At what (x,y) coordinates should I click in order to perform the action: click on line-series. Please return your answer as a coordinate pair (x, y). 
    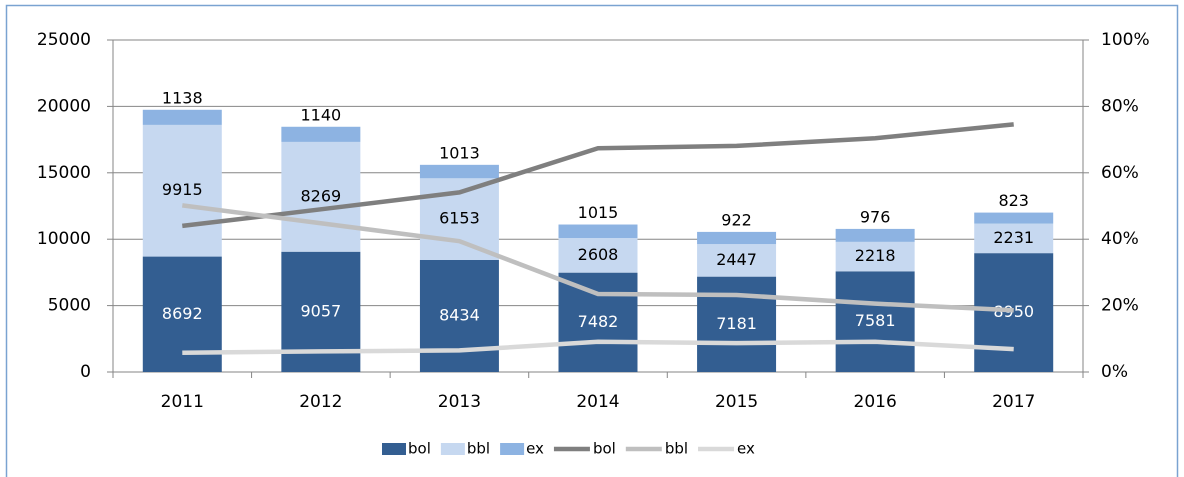
    Looking at the image, I should click on (598, 347).